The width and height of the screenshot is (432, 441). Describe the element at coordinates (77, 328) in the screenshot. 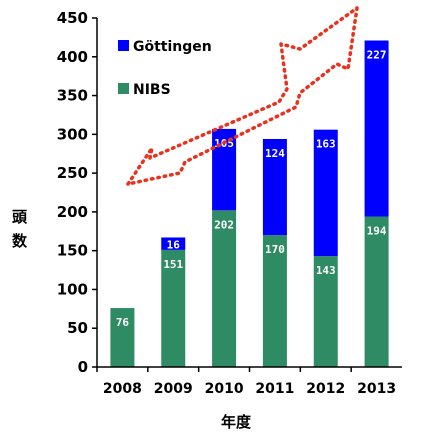

I see `y-tick-label: 50` at that location.